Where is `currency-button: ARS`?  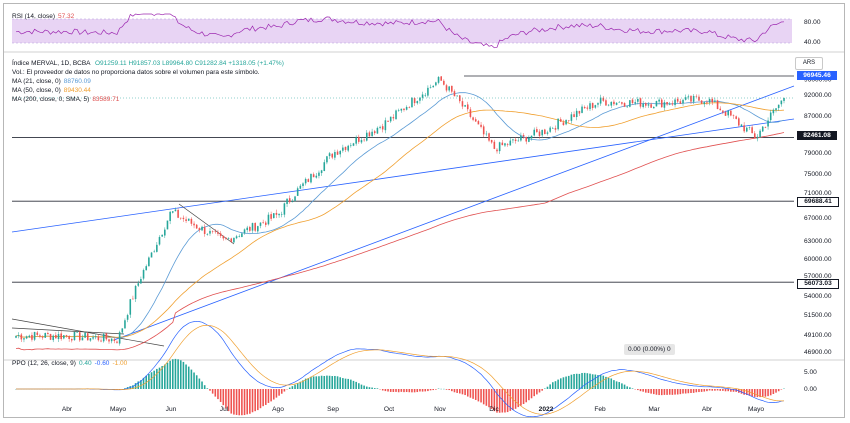
currency-button: ARS is located at coordinates (809, 63).